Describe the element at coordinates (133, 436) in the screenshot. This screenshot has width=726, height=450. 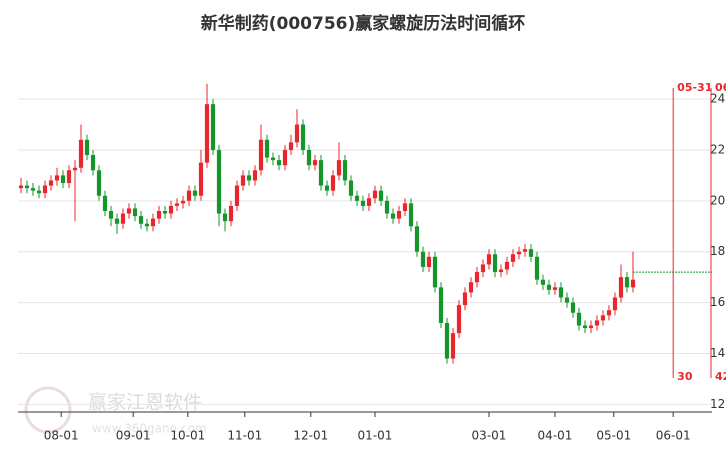
I see `x-tick-label: 09-01` at that location.